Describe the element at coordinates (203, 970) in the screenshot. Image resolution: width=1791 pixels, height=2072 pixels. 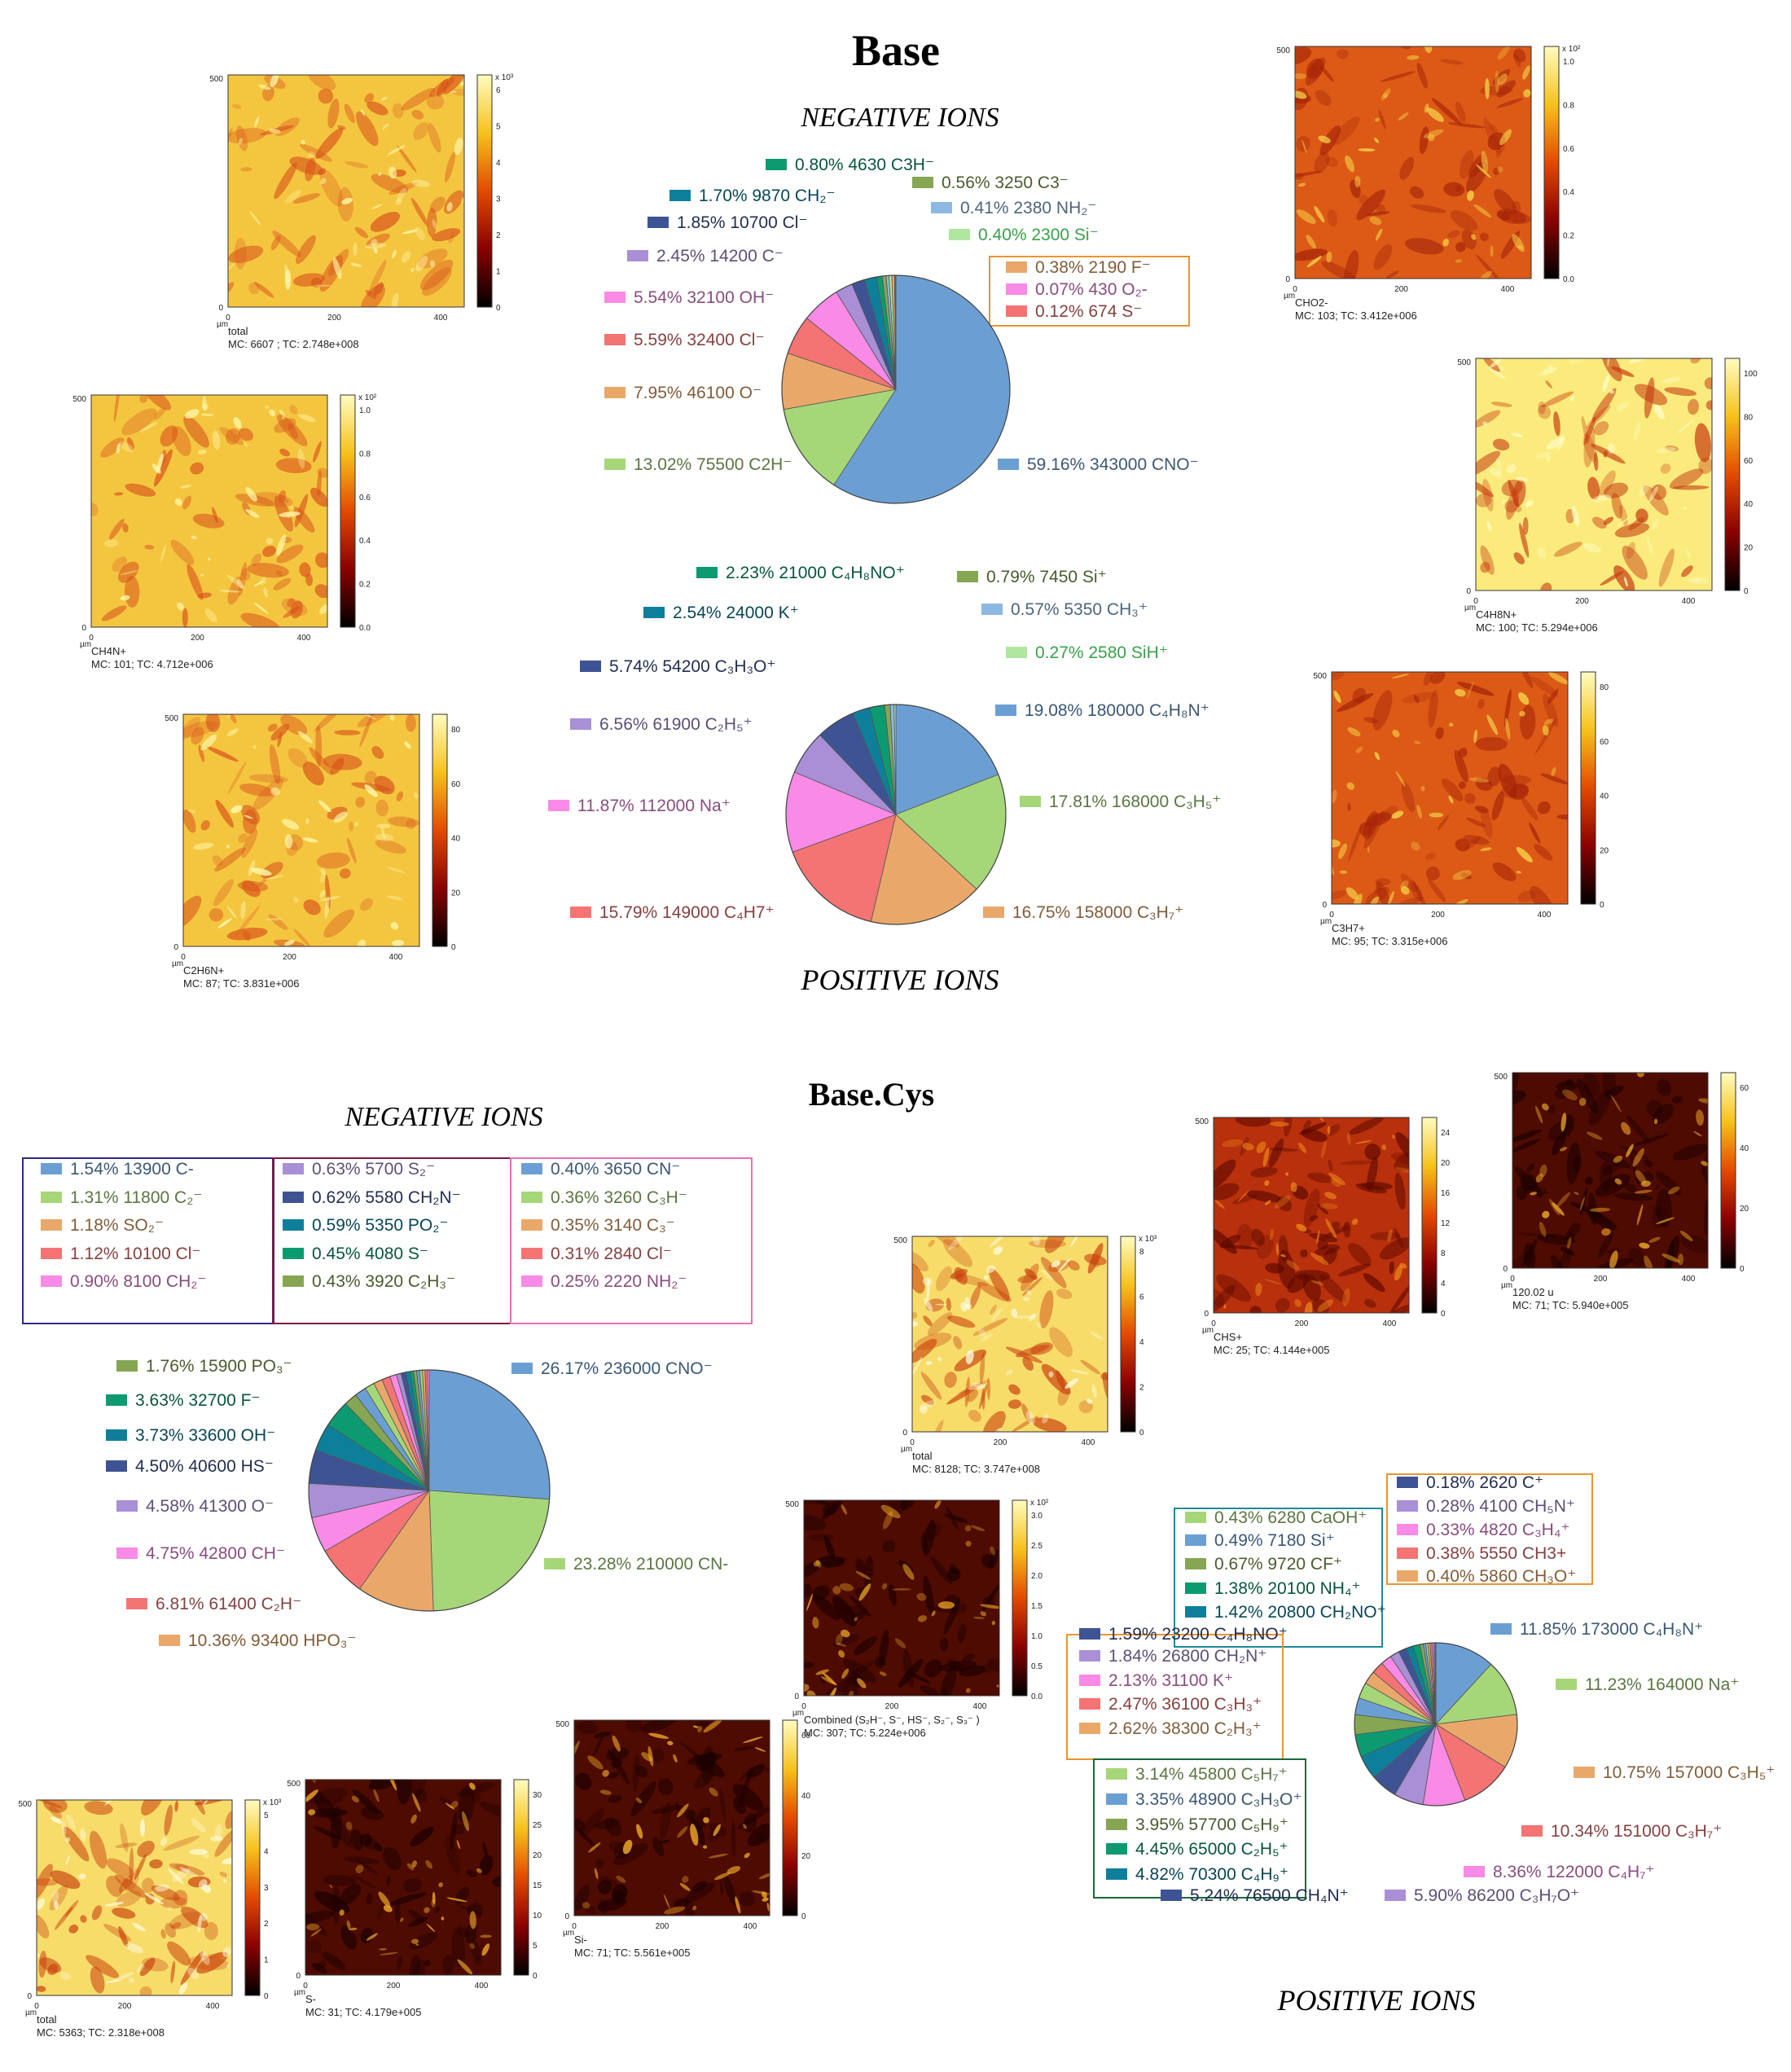
I see `map-c2h6n-label: C2H6N+` at that location.